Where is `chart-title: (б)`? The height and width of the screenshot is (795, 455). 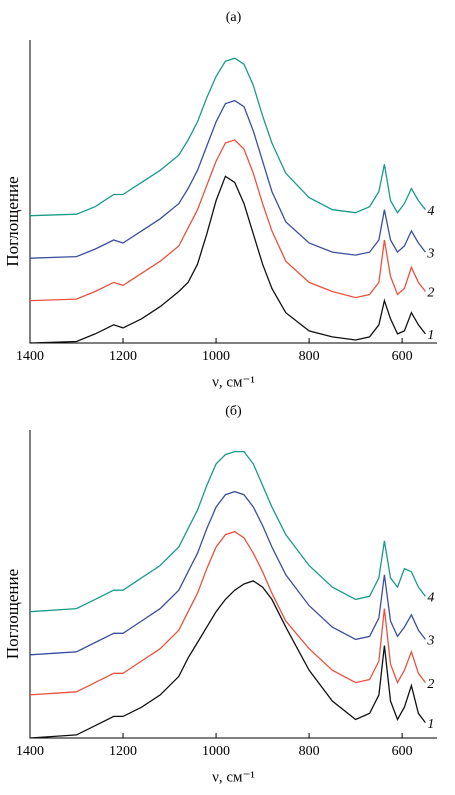
chart-title: (б) is located at coordinates (233, 411).